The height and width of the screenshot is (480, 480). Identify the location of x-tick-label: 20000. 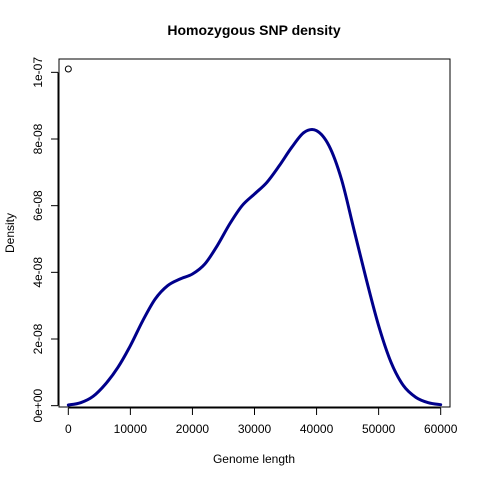
(193, 429).